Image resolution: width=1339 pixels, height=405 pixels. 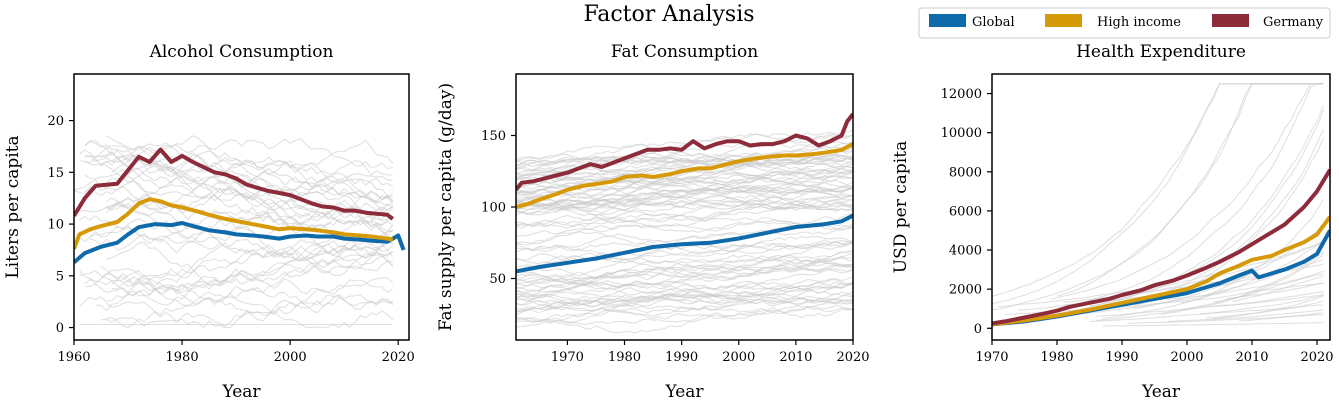 What do you see at coordinates (961, 133) in the screenshot?
I see `panel-2-y-tick-label-10000: 10000` at bounding box center [961, 133].